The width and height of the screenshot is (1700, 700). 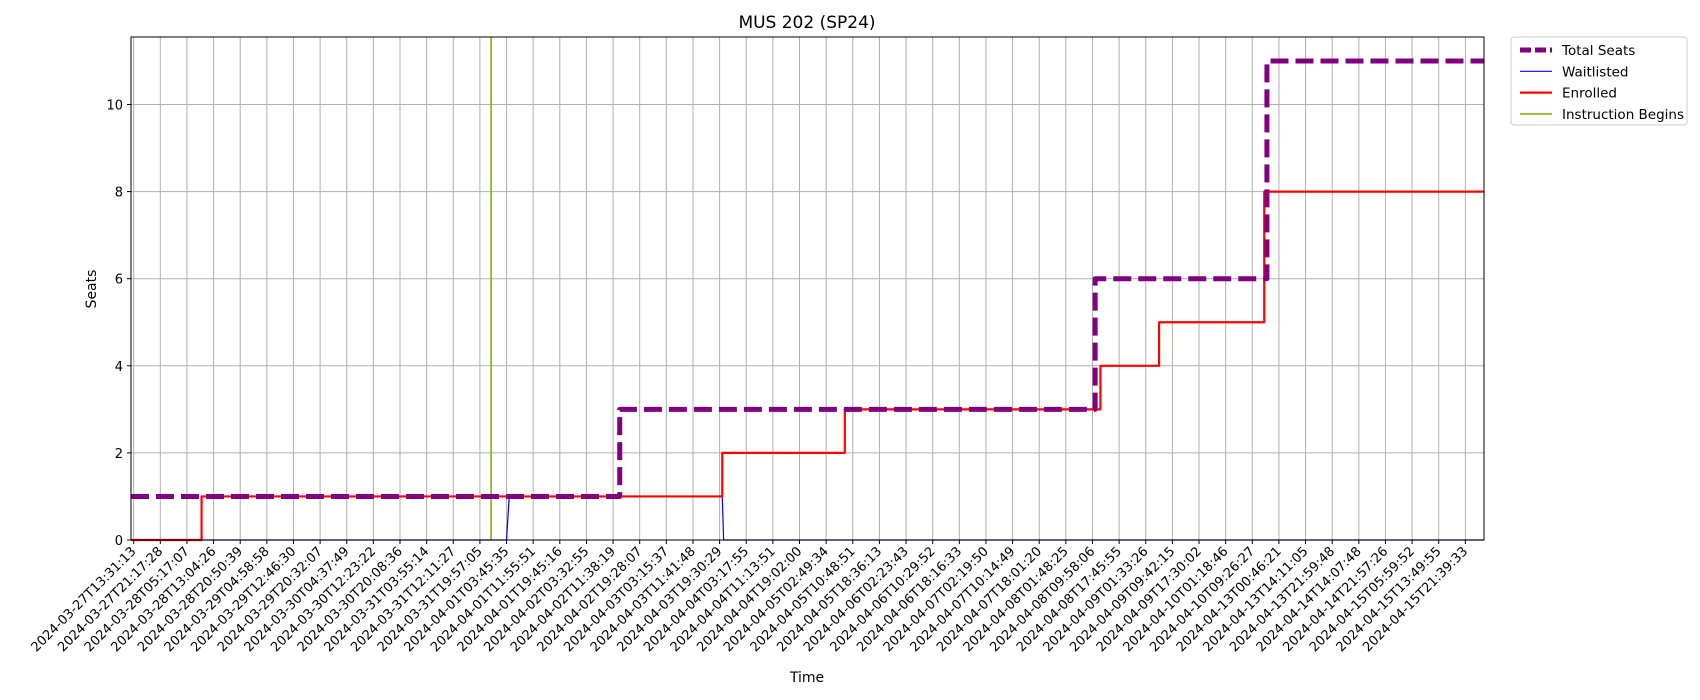 What do you see at coordinates (119, 454) in the screenshot?
I see `y-tick-label: 2` at bounding box center [119, 454].